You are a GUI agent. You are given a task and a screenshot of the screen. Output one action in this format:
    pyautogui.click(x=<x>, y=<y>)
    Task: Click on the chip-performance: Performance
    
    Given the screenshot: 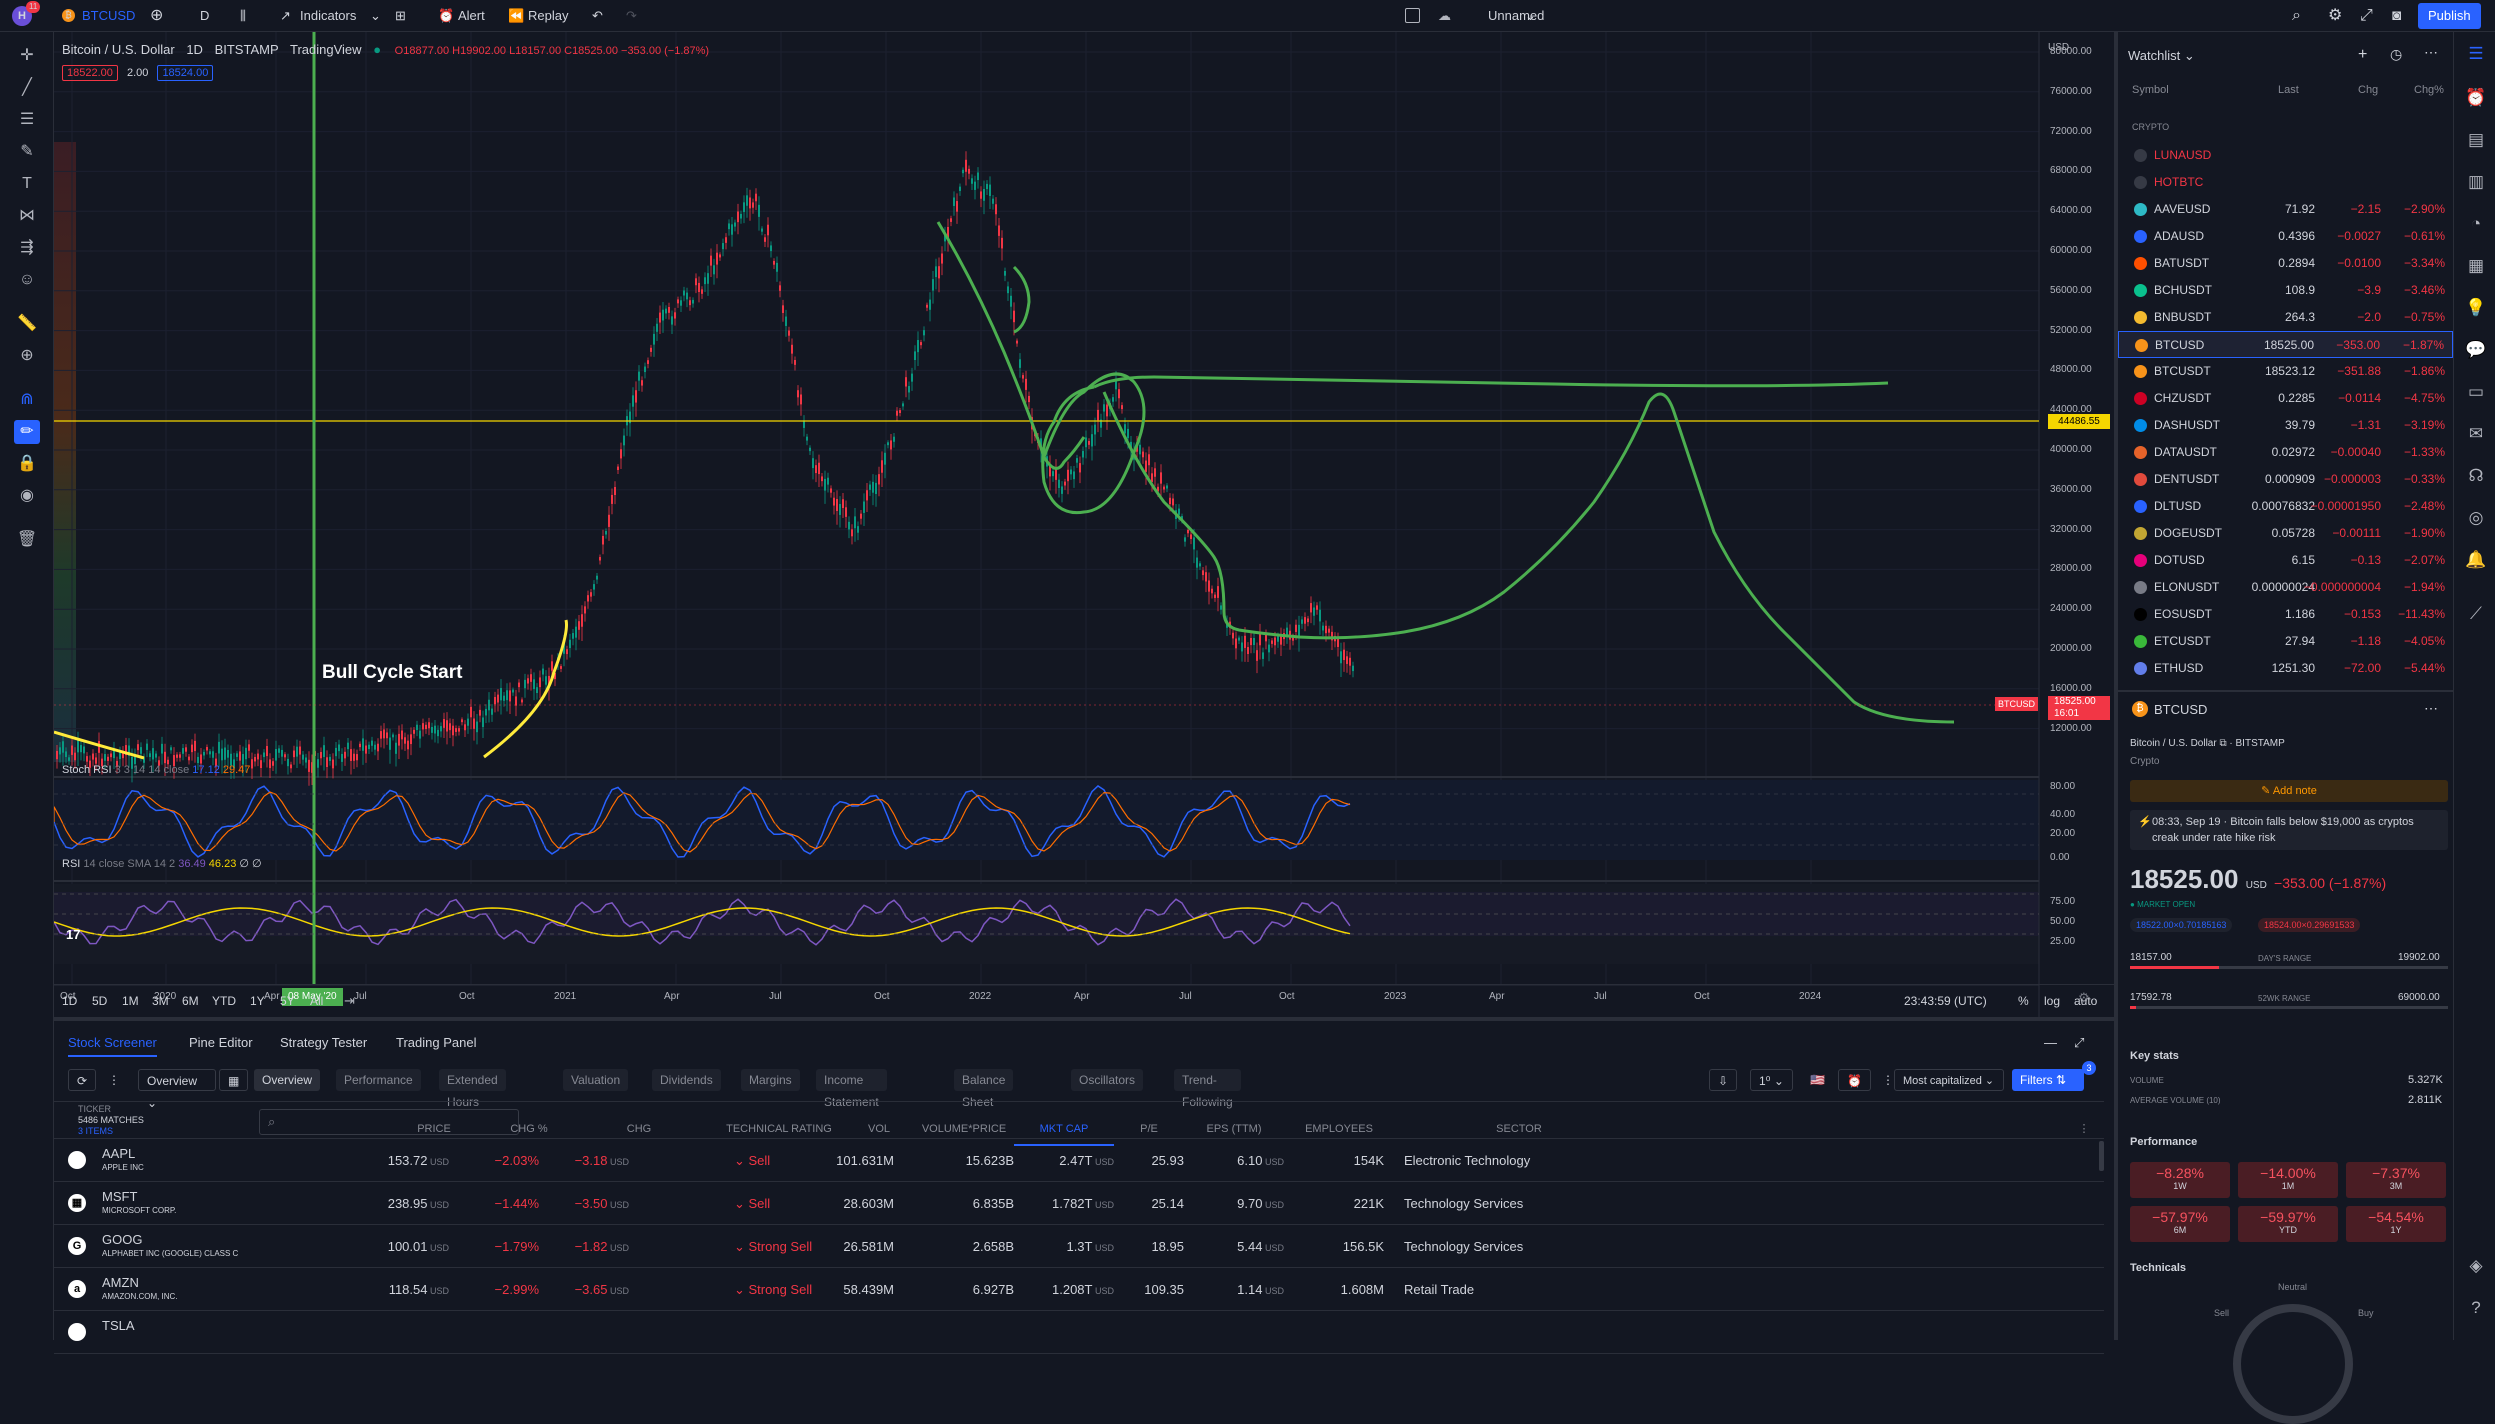 What is the action you would take?
    pyautogui.click(x=378, y=1080)
    